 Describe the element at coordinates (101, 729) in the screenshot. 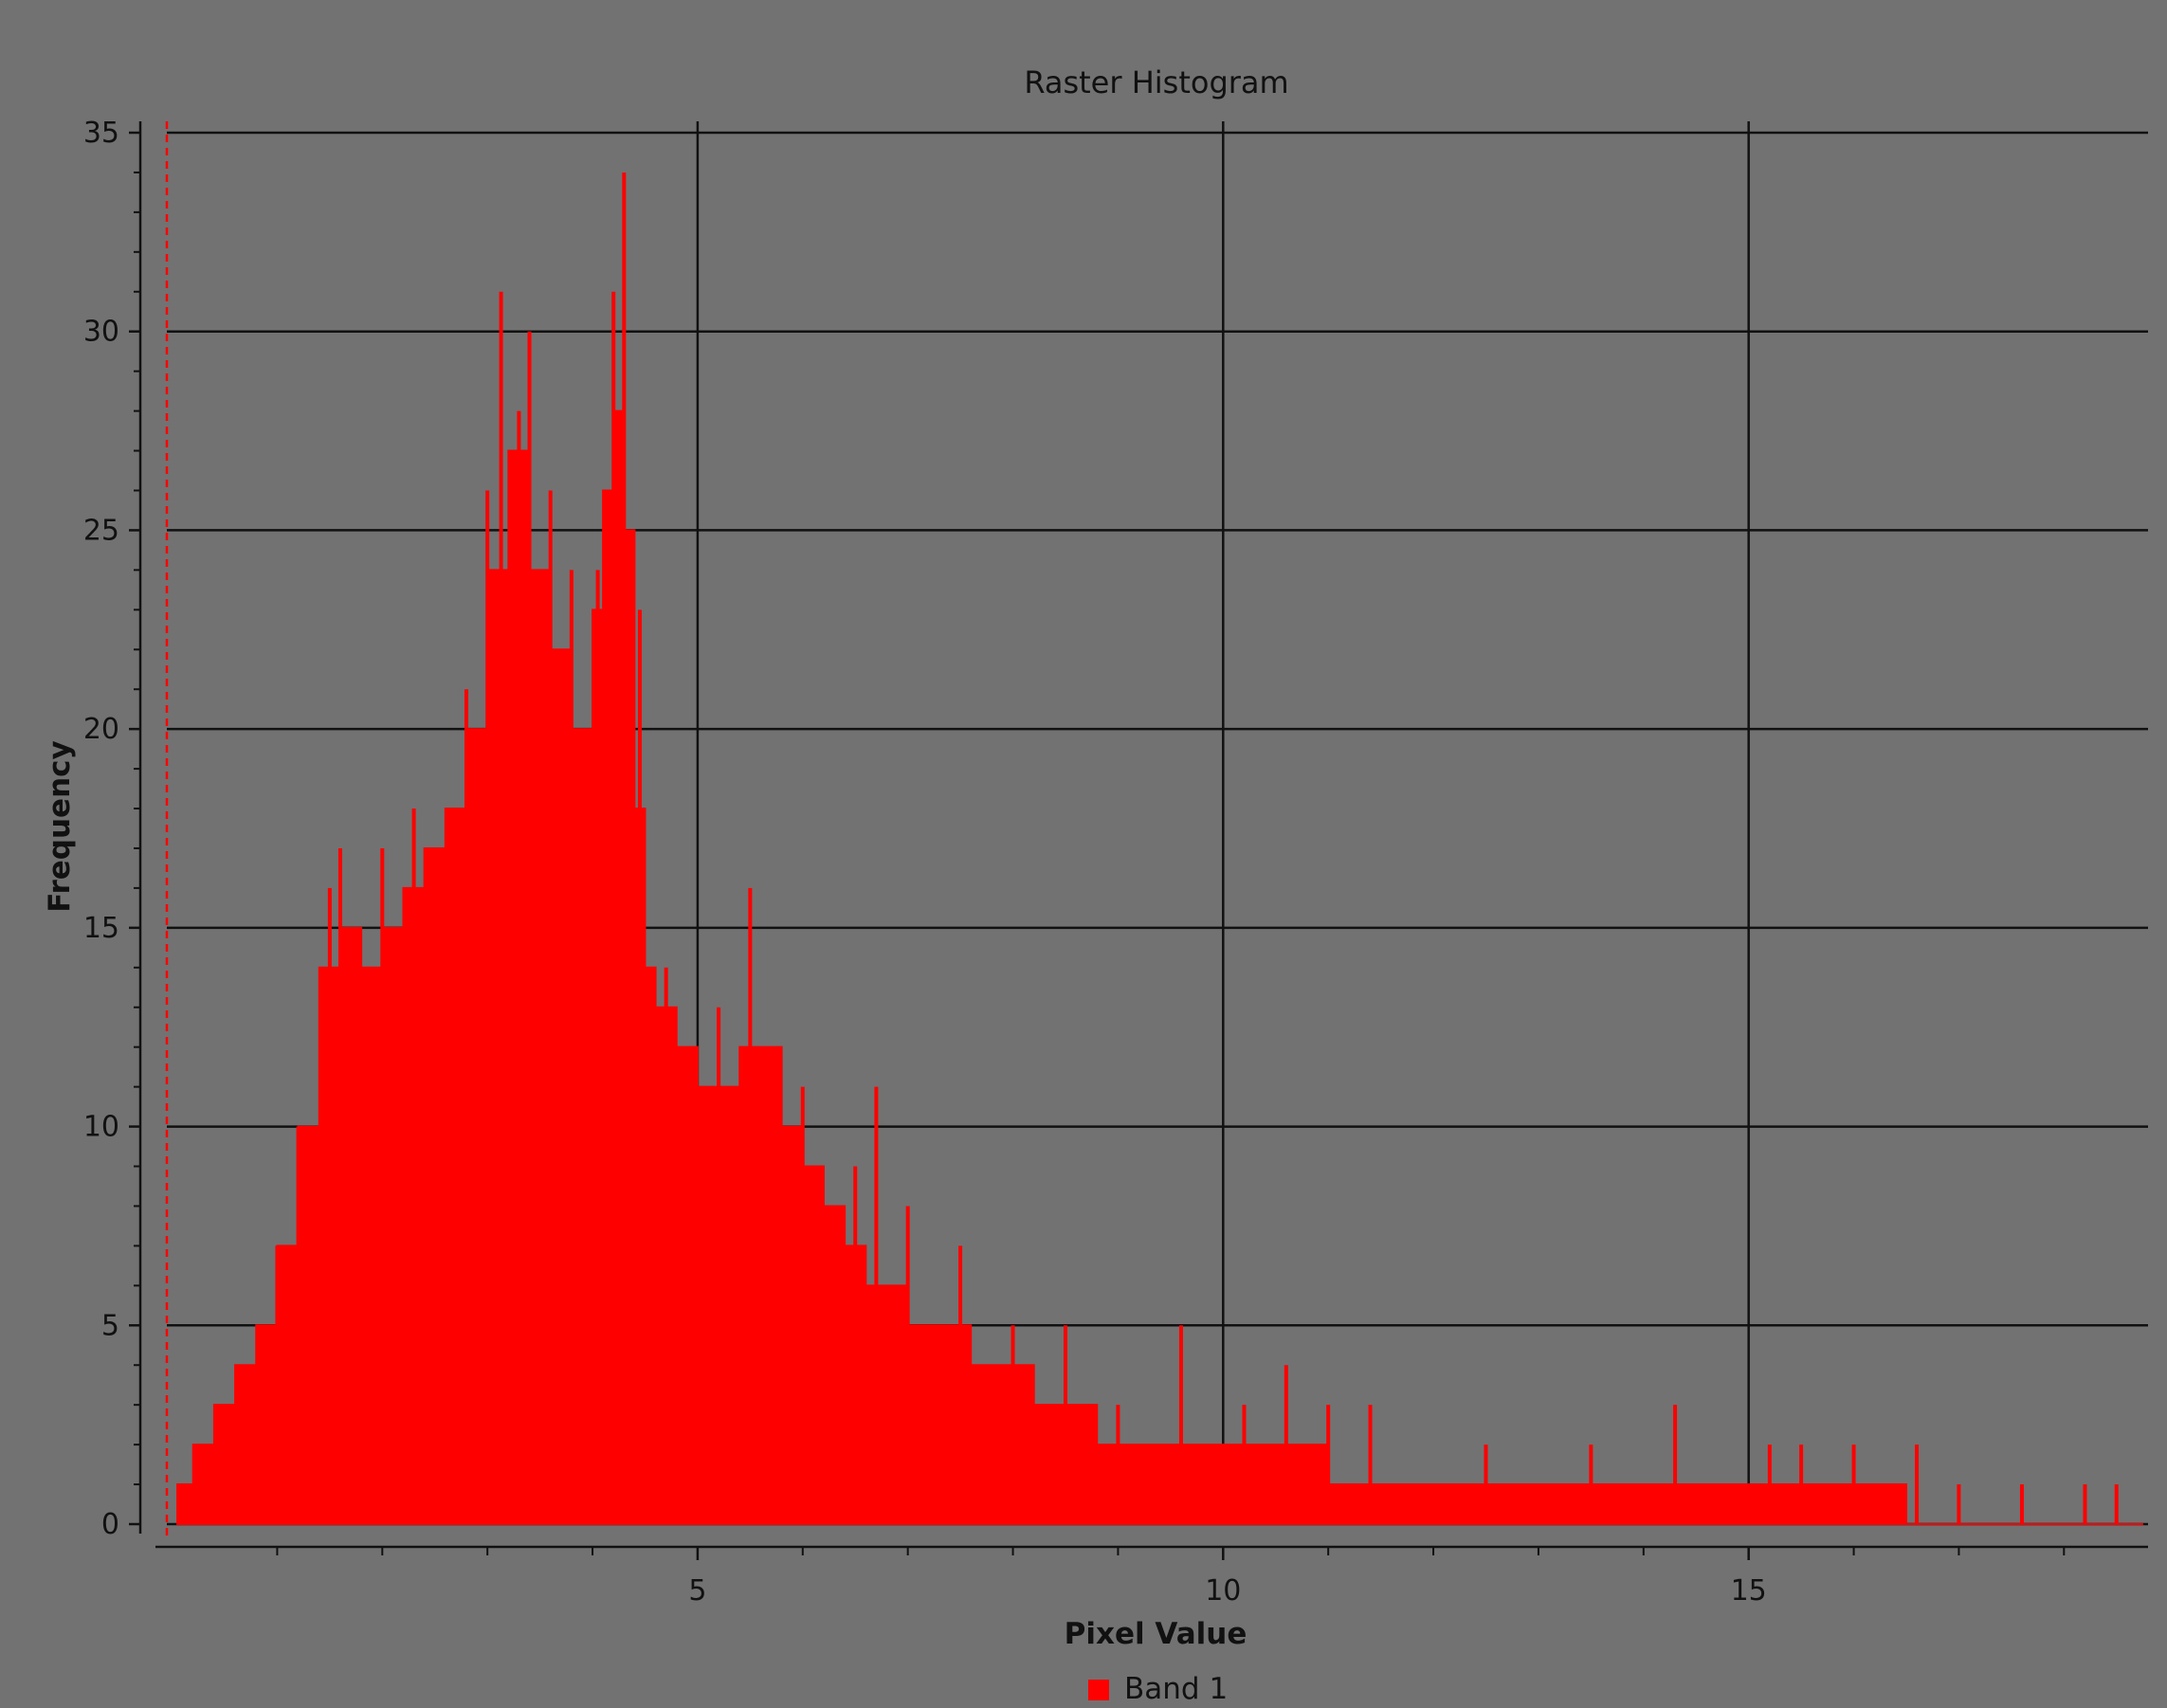

I see `y-tick-label: 20` at that location.